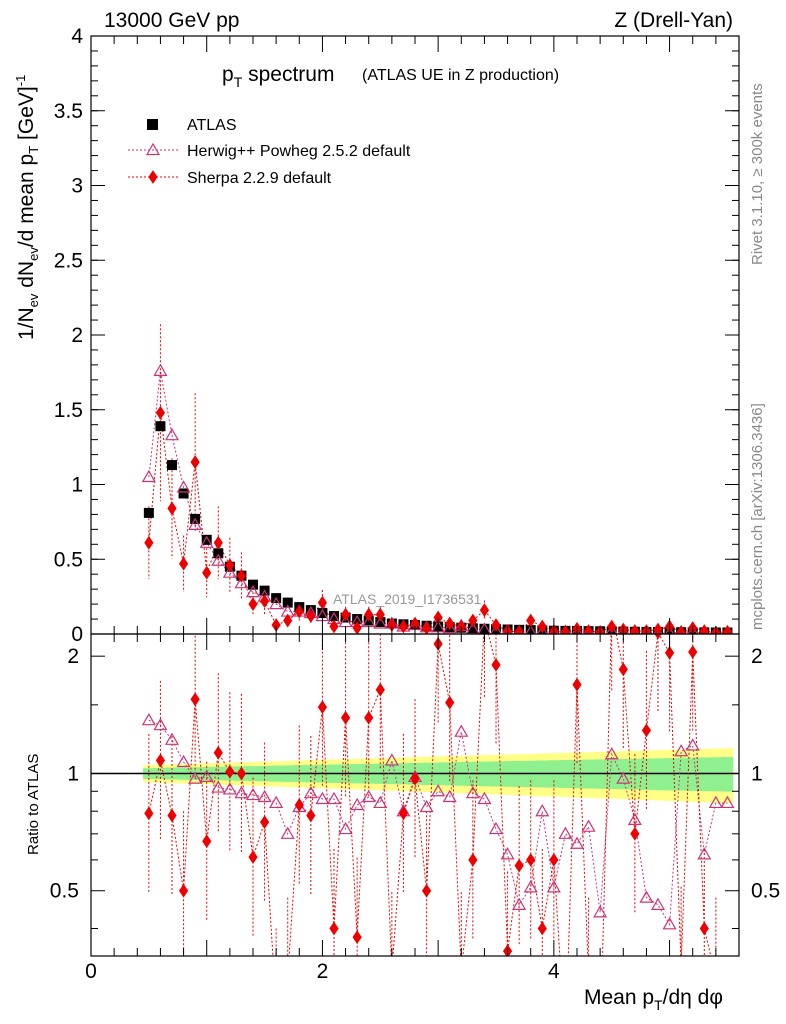 The width and height of the screenshot is (786, 1024). Describe the element at coordinates (68, 260) in the screenshot. I see `y-tick-label: 2.5` at that location.